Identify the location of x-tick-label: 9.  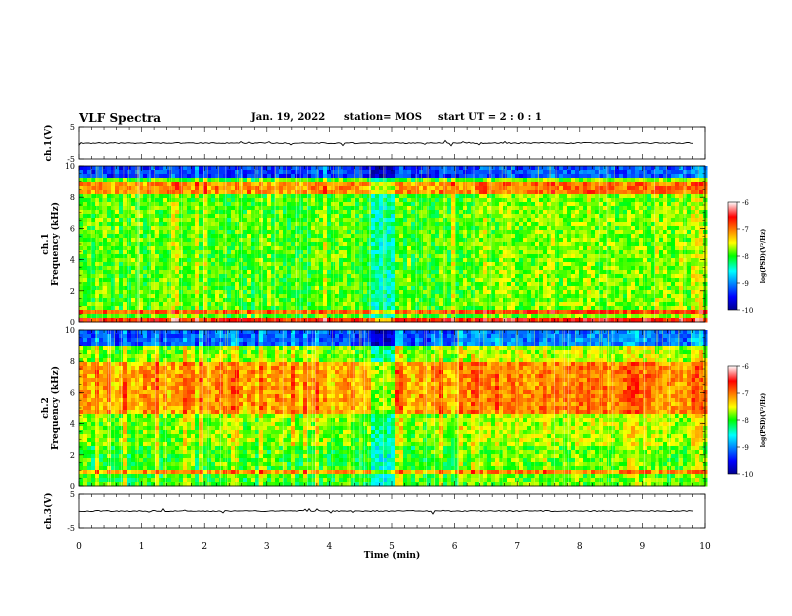
(643, 547).